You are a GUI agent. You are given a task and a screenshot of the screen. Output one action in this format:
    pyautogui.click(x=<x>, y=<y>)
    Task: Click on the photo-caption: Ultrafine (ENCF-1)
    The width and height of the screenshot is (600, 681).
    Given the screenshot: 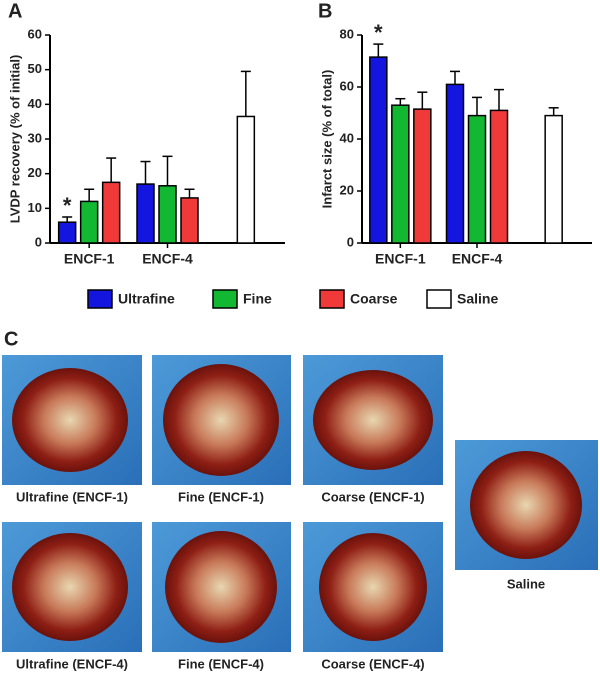 What is the action you would take?
    pyautogui.click(x=72, y=496)
    